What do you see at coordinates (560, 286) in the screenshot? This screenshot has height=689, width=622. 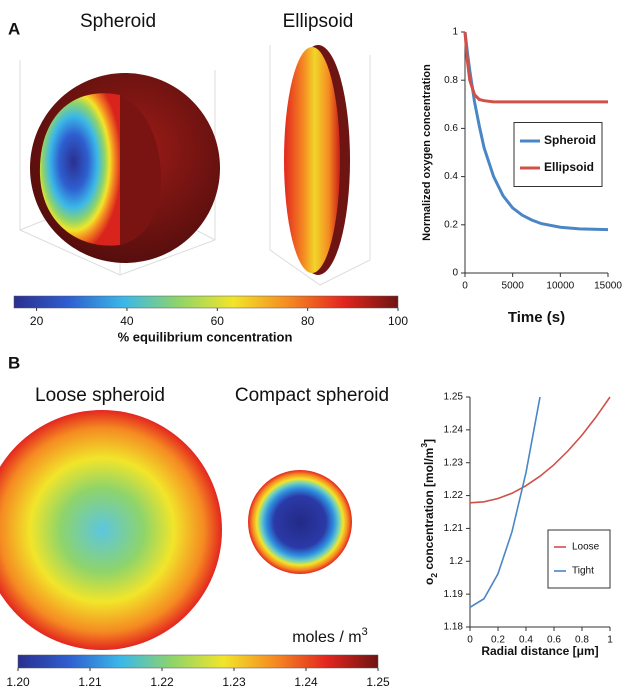 I see `x-tick-label: 10000` at bounding box center [560, 286].